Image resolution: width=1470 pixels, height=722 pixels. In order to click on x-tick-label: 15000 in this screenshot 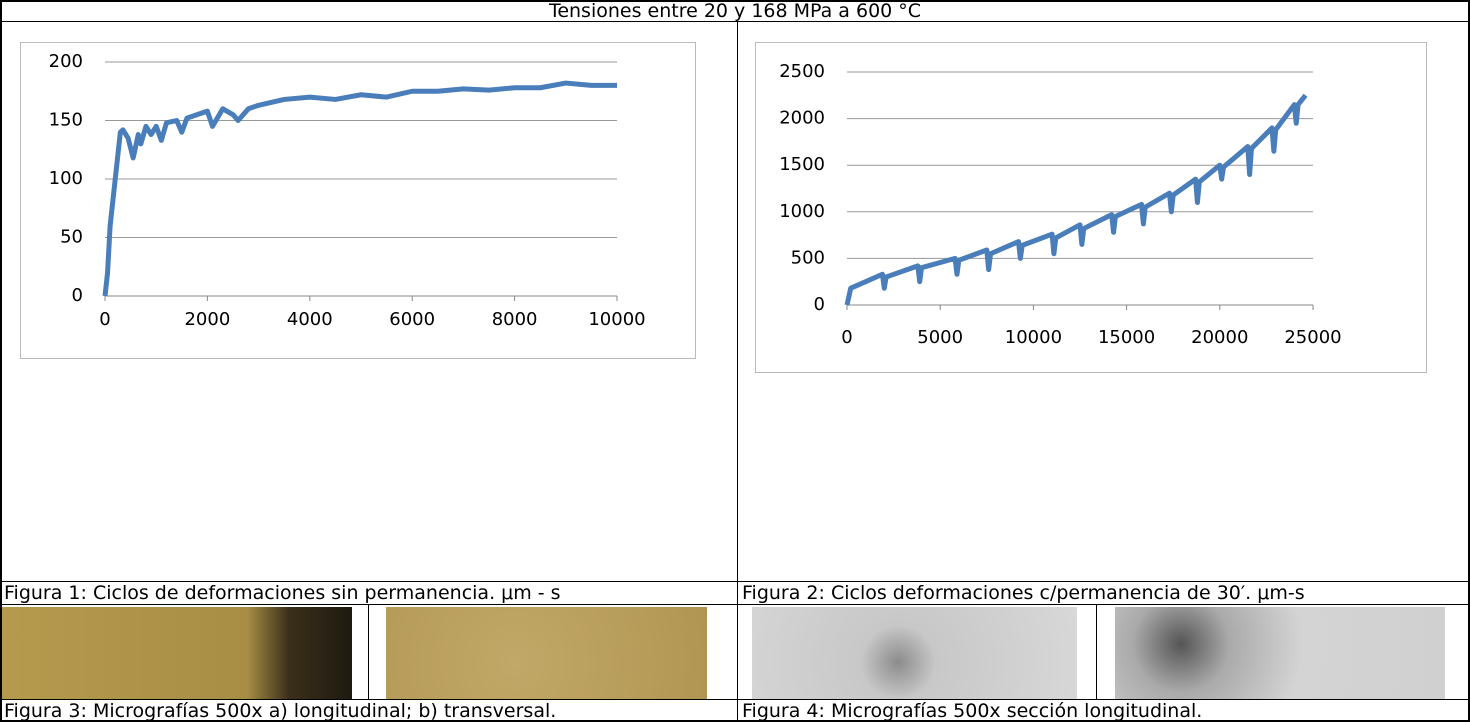, I will do `click(1126, 337)`.